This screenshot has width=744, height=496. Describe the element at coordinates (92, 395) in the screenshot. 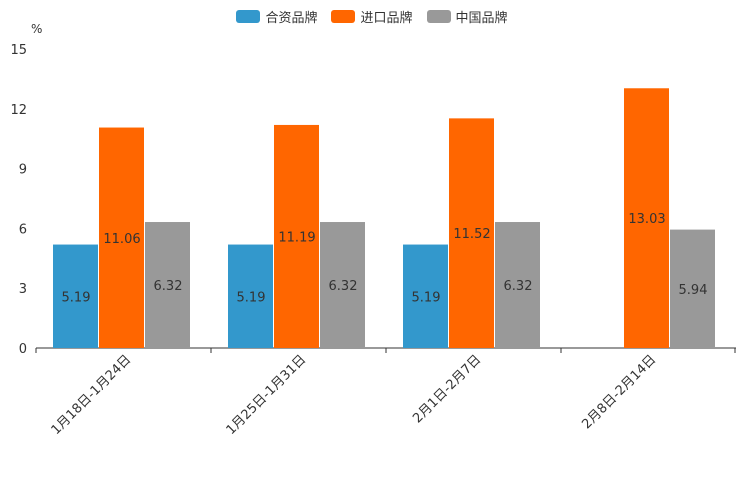

I see `x-tick-label: 1月18日-1月24日` at that location.